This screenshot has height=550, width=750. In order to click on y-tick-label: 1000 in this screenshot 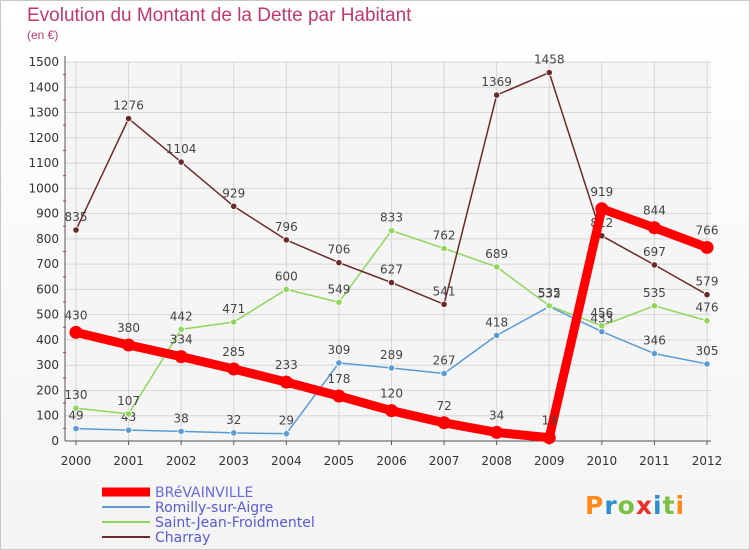, I will do `click(43, 188)`.